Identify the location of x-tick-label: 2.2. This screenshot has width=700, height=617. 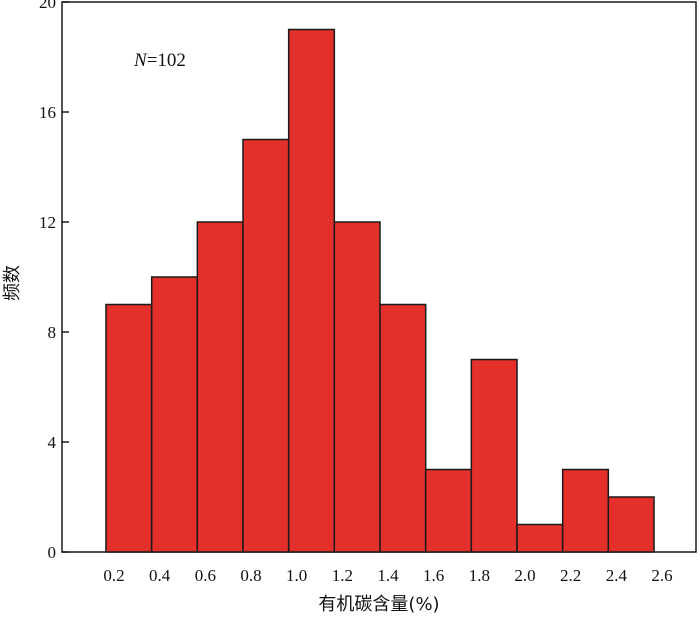
(570, 575).